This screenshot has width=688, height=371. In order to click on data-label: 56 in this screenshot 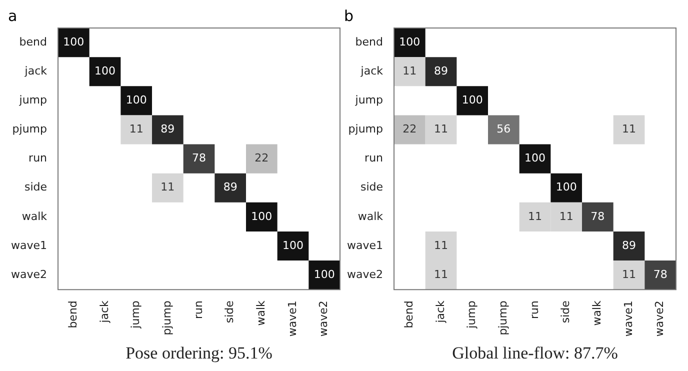, I will do `click(503, 129)`.